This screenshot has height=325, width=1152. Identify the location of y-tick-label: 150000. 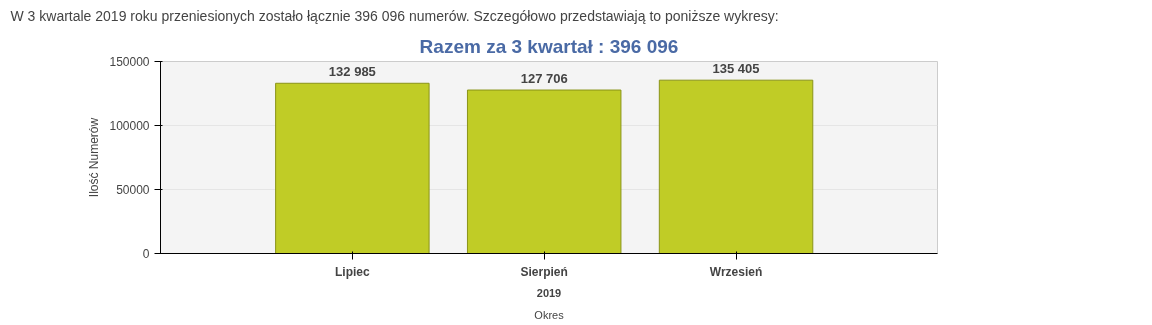
(129, 62).